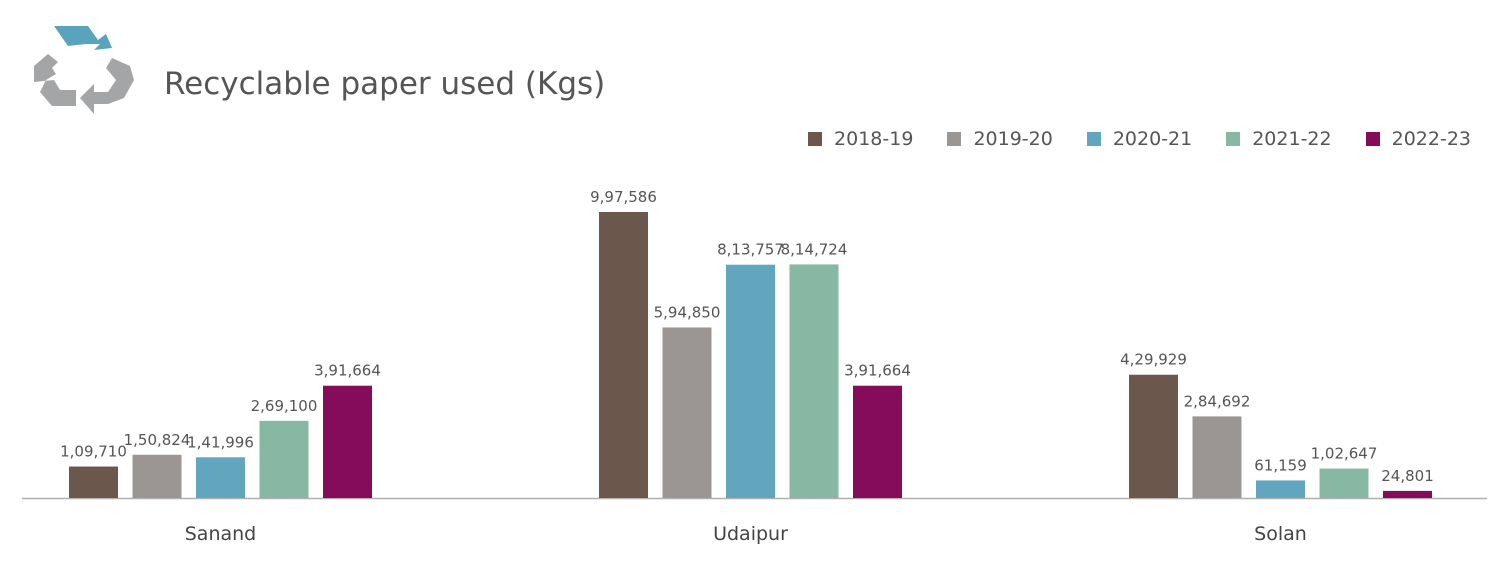 The width and height of the screenshot is (1501, 581). What do you see at coordinates (157, 440) in the screenshot?
I see `data-label: 1,50,824` at bounding box center [157, 440].